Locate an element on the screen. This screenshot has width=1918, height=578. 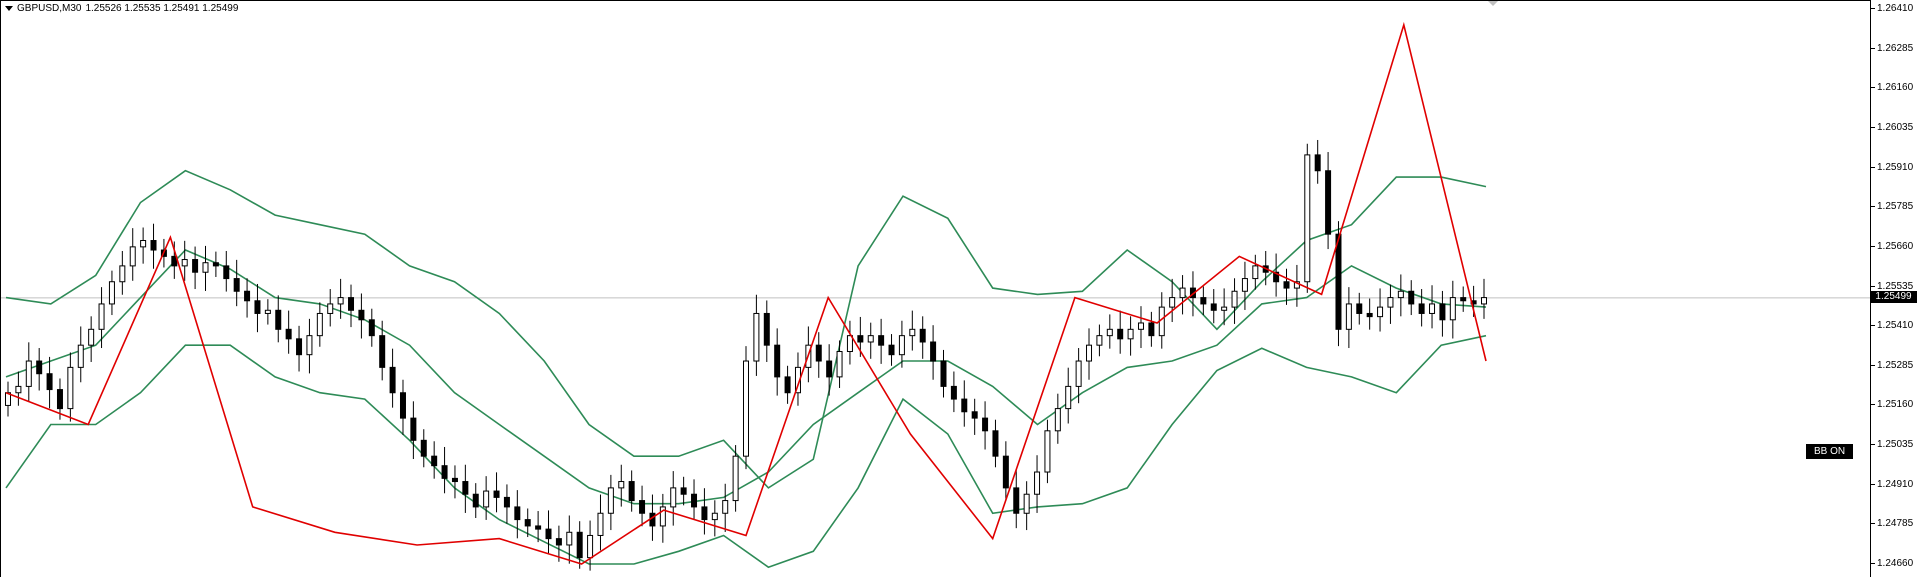
price-tick-label: 1.24785 is located at coordinates (1895, 524).